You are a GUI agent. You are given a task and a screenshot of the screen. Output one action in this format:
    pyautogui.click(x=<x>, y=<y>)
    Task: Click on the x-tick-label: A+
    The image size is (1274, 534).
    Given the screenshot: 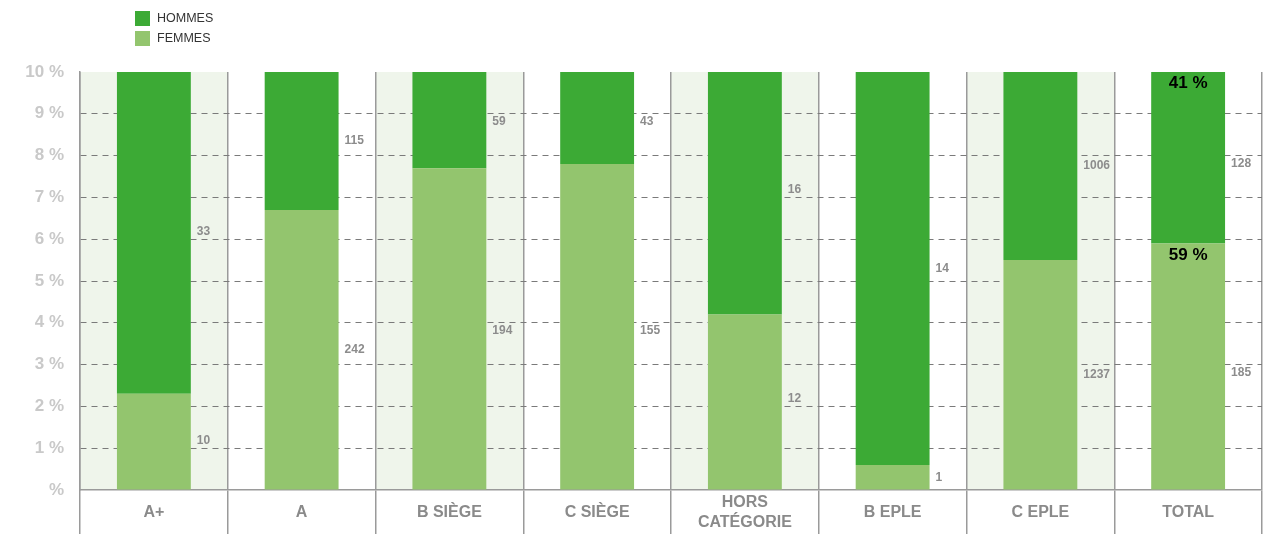 What is the action you would take?
    pyautogui.click(x=154, y=512)
    